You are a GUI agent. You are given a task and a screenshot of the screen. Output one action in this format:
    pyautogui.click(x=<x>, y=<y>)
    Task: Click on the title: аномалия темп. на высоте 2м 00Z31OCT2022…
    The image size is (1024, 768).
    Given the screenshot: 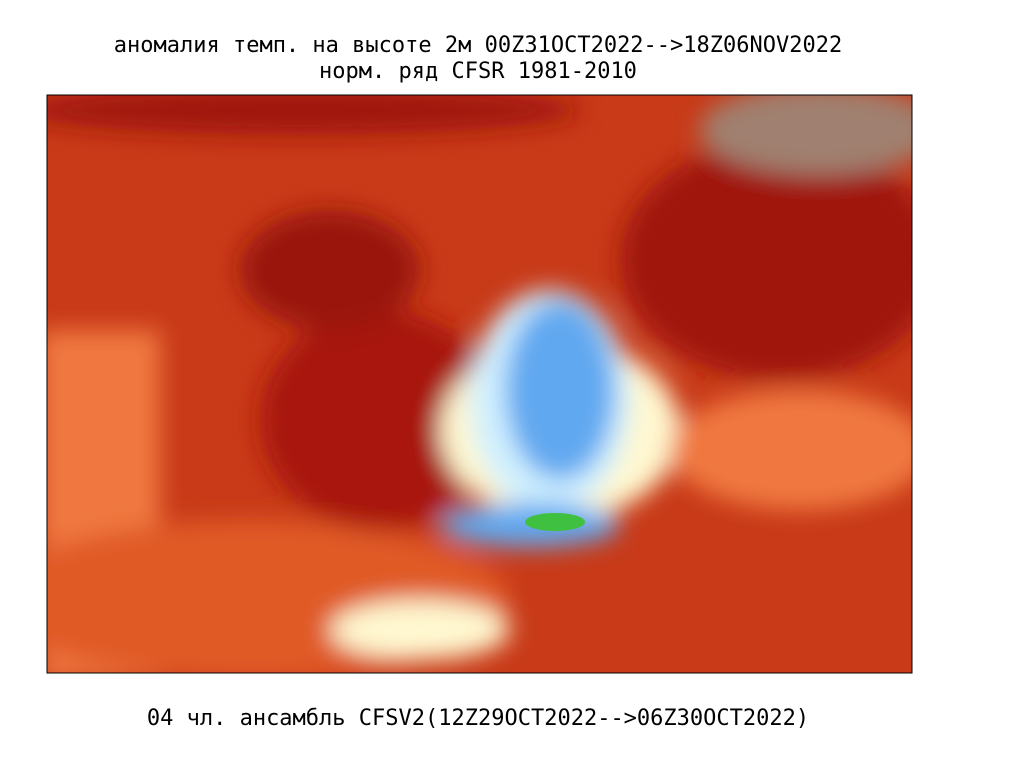 What is the action you would take?
    pyautogui.click(x=478, y=45)
    